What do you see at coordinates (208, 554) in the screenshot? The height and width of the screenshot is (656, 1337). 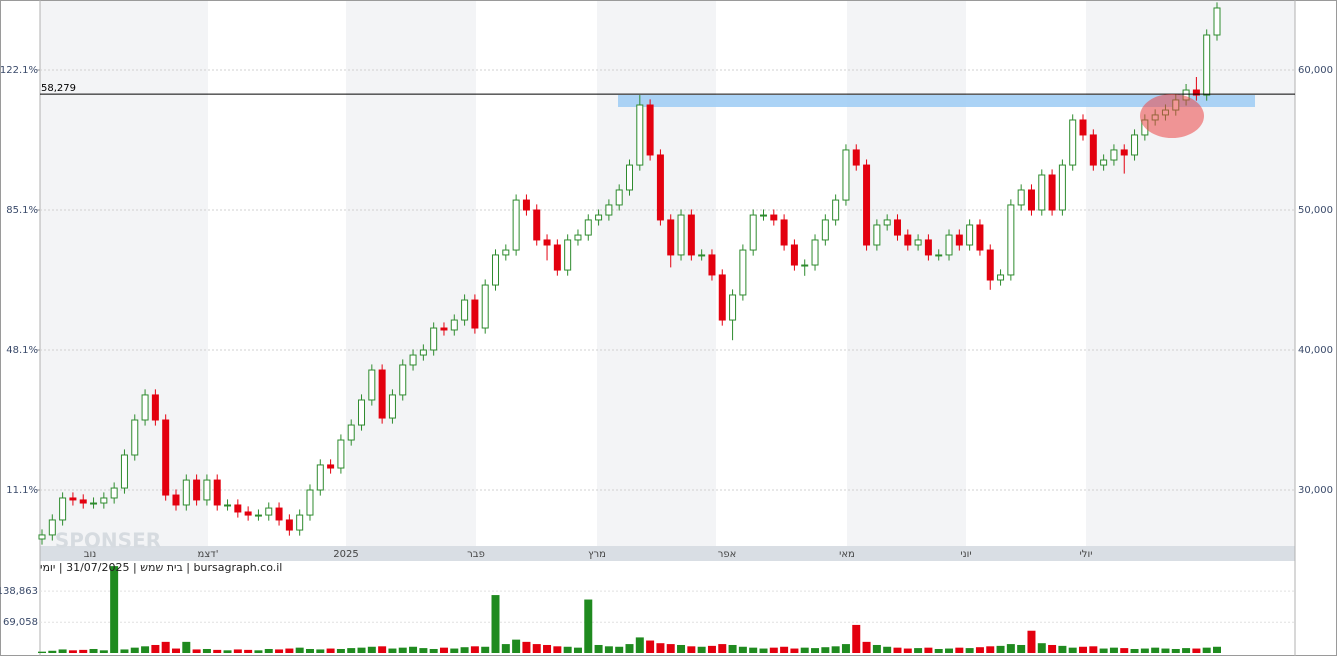 I see `x-tick-label: דצמ'` at bounding box center [208, 554].